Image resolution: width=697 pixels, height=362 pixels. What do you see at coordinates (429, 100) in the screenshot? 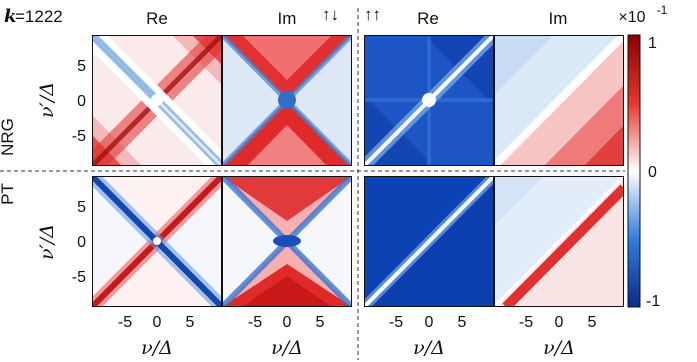
I see `panel-nrg-re-par` at bounding box center [429, 100].